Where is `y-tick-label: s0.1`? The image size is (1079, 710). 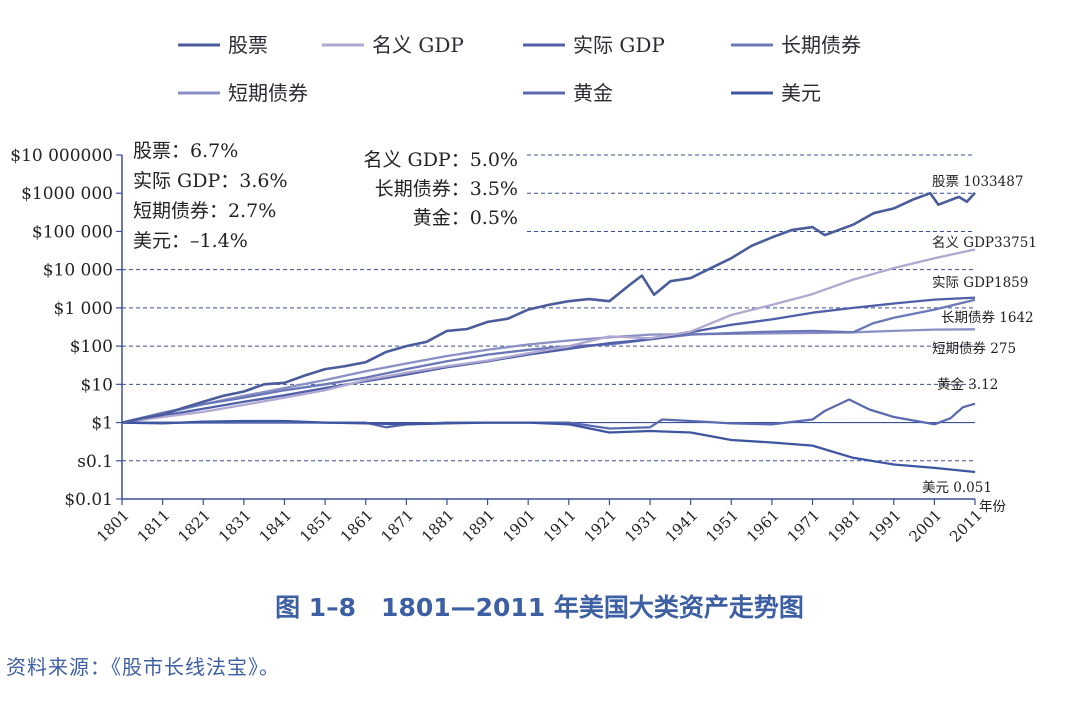 y-tick-label: s0.1 is located at coordinates (95, 462).